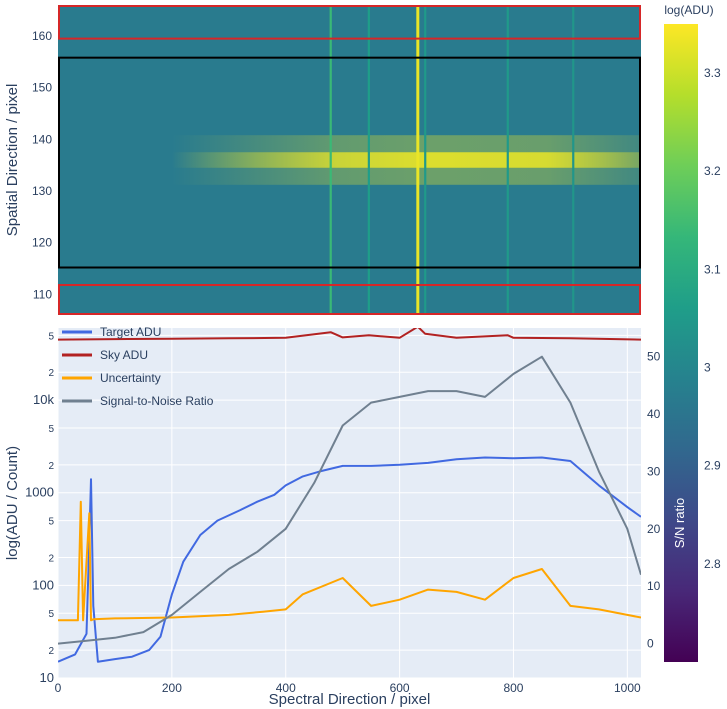 The image size is (727, 709). Describe the element at coordinates (58, 688) in the screenshot. I see `x-tick-label: 0` at that location.